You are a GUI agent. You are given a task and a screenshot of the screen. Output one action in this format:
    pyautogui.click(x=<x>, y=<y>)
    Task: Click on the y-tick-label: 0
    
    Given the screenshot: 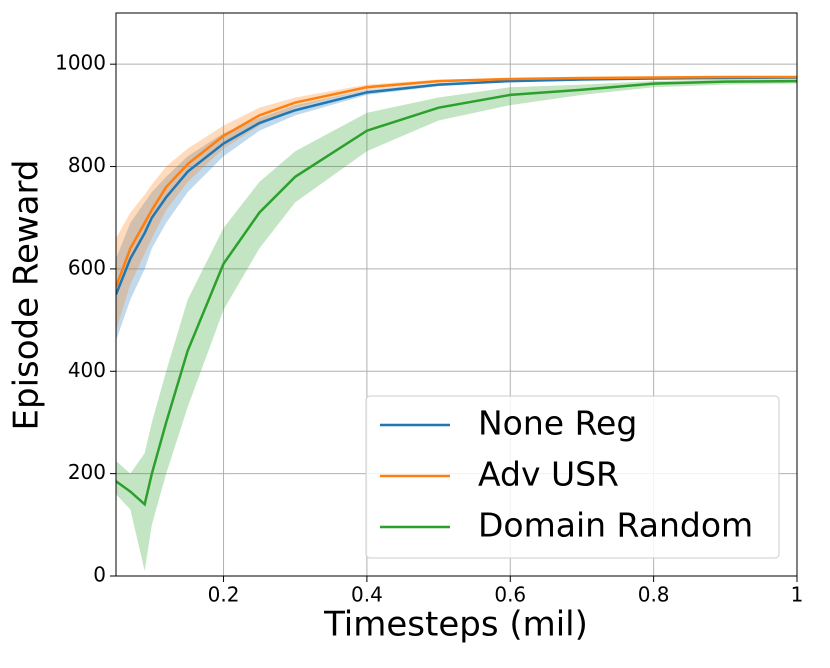 What is the action you would take?
    pyautogui.click(x=99, y=575)
    